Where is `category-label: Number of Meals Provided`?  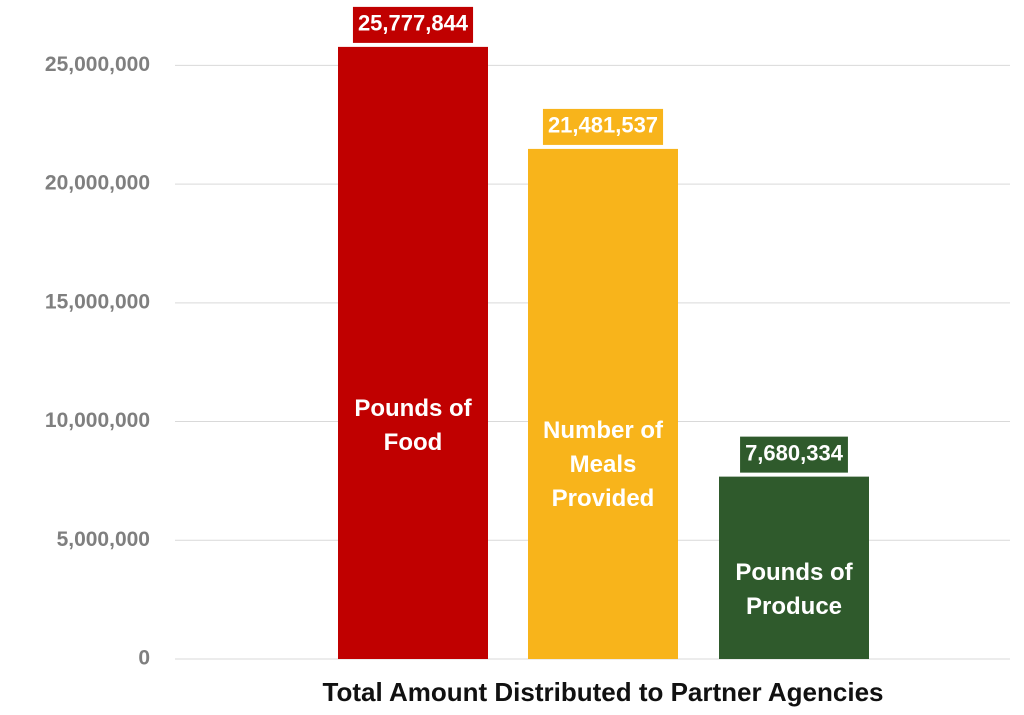
category-label: Number of Meals Provided is located at coordinates (603, 465).